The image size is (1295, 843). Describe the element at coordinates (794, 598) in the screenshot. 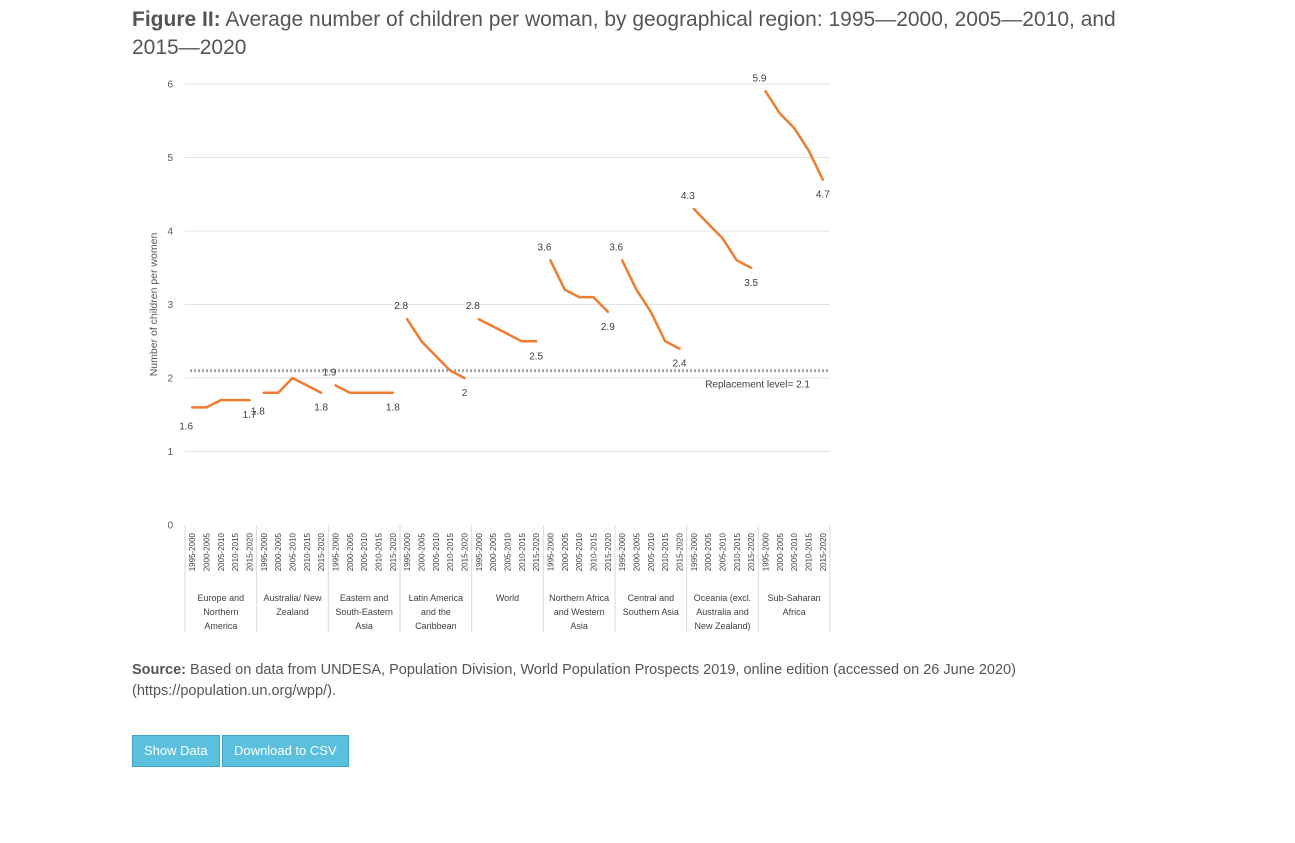

I see `group-label: Sub-Saharan` at that location.